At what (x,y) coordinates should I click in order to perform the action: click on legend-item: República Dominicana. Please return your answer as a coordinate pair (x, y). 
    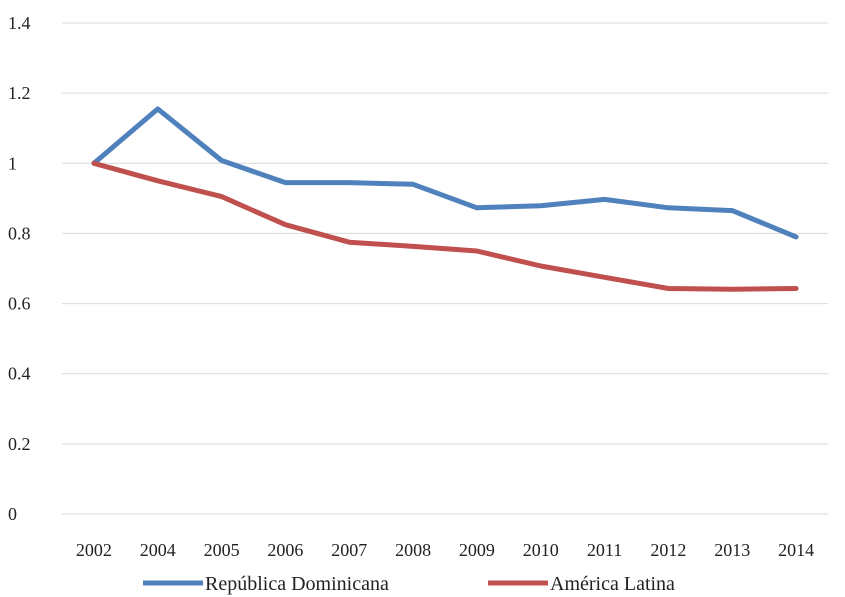
    Looking at the image, I should click on (266, 584).